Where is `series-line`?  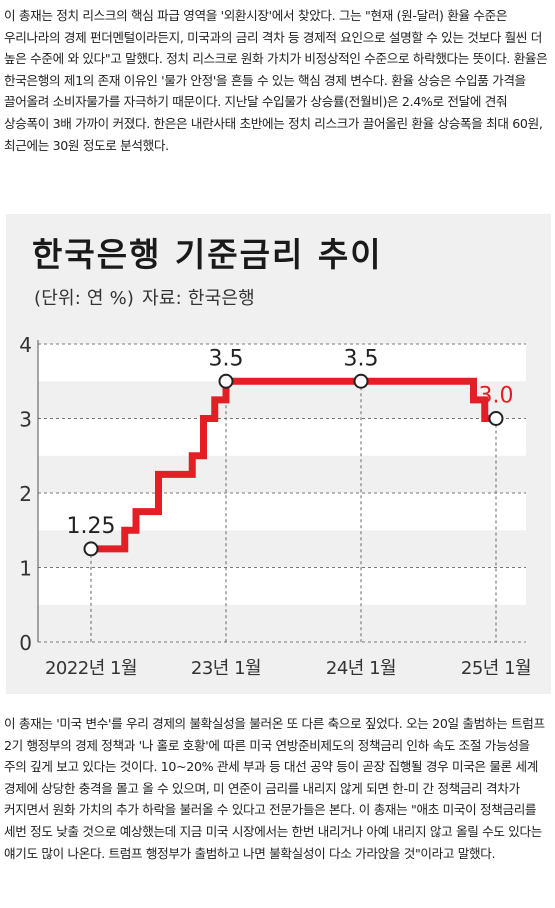 series-line is located at coordinates (293, 465).